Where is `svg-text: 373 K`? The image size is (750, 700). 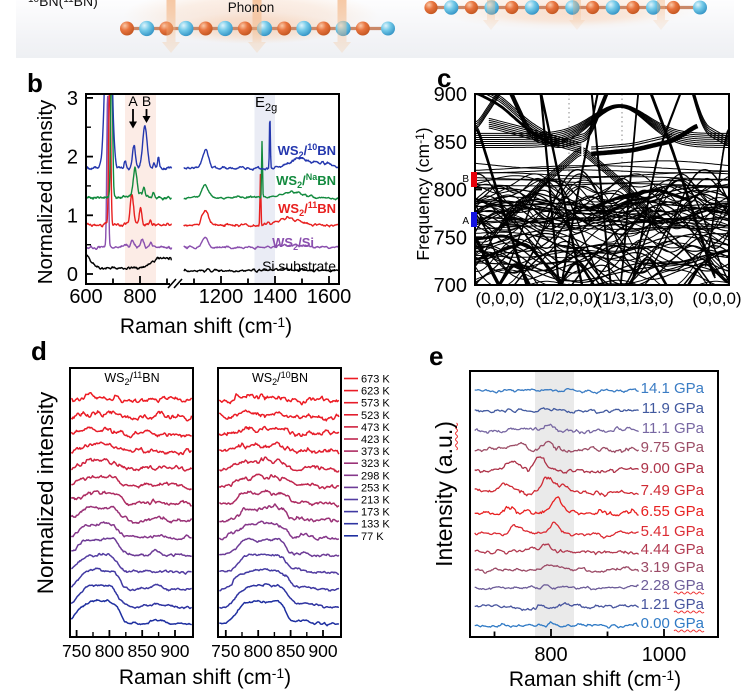 svg-text: 373 K is located at coordinates (375, 452).